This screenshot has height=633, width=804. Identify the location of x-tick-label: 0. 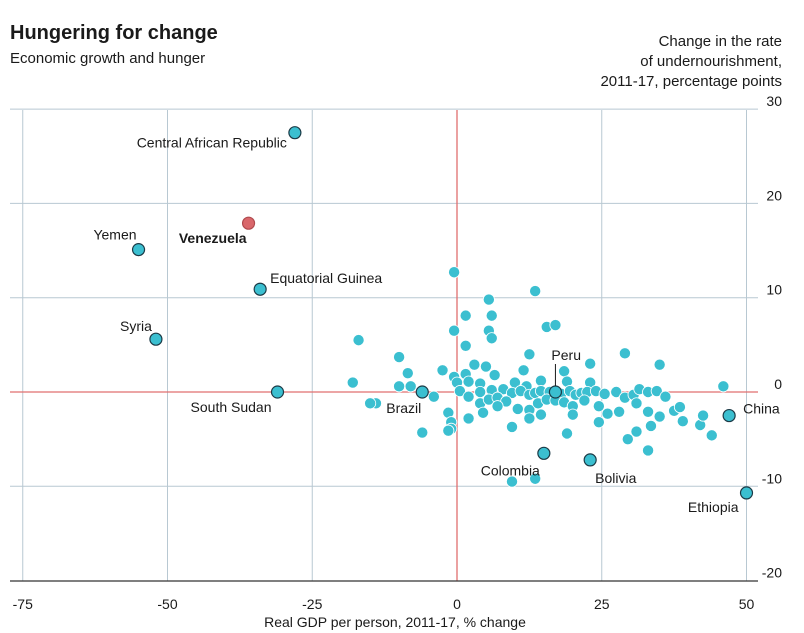
(457, 604).